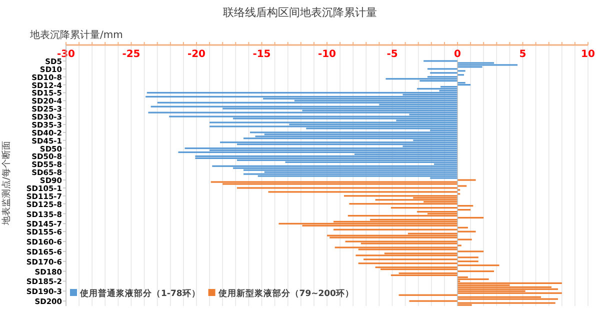 Image resolution: width=597 pixels, height=316 pixels. Describe the element at coordinates (392, 54) in the screenshot. I see `x-tick-label: -5` at that location.